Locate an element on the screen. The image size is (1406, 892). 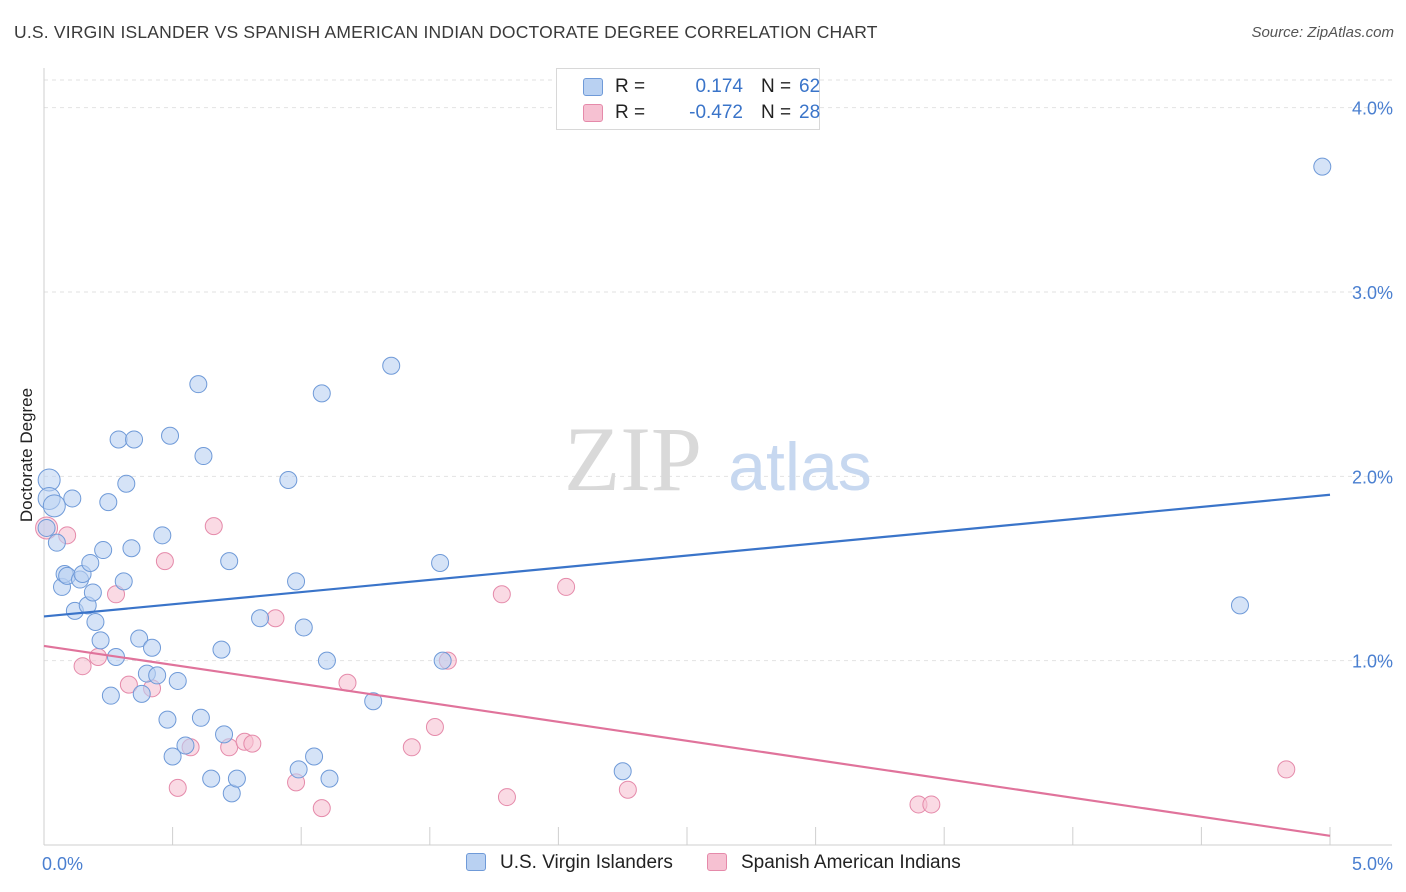
series-swatch-pink is located at coordinates (717, 862).